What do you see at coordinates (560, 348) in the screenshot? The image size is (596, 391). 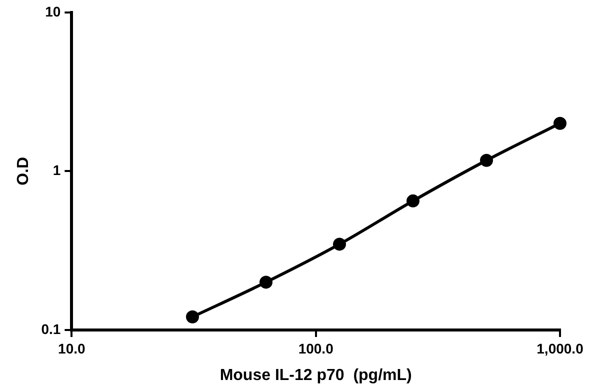 I see `x-tick-label: 1,000.0` at bounding box center [560, 348].